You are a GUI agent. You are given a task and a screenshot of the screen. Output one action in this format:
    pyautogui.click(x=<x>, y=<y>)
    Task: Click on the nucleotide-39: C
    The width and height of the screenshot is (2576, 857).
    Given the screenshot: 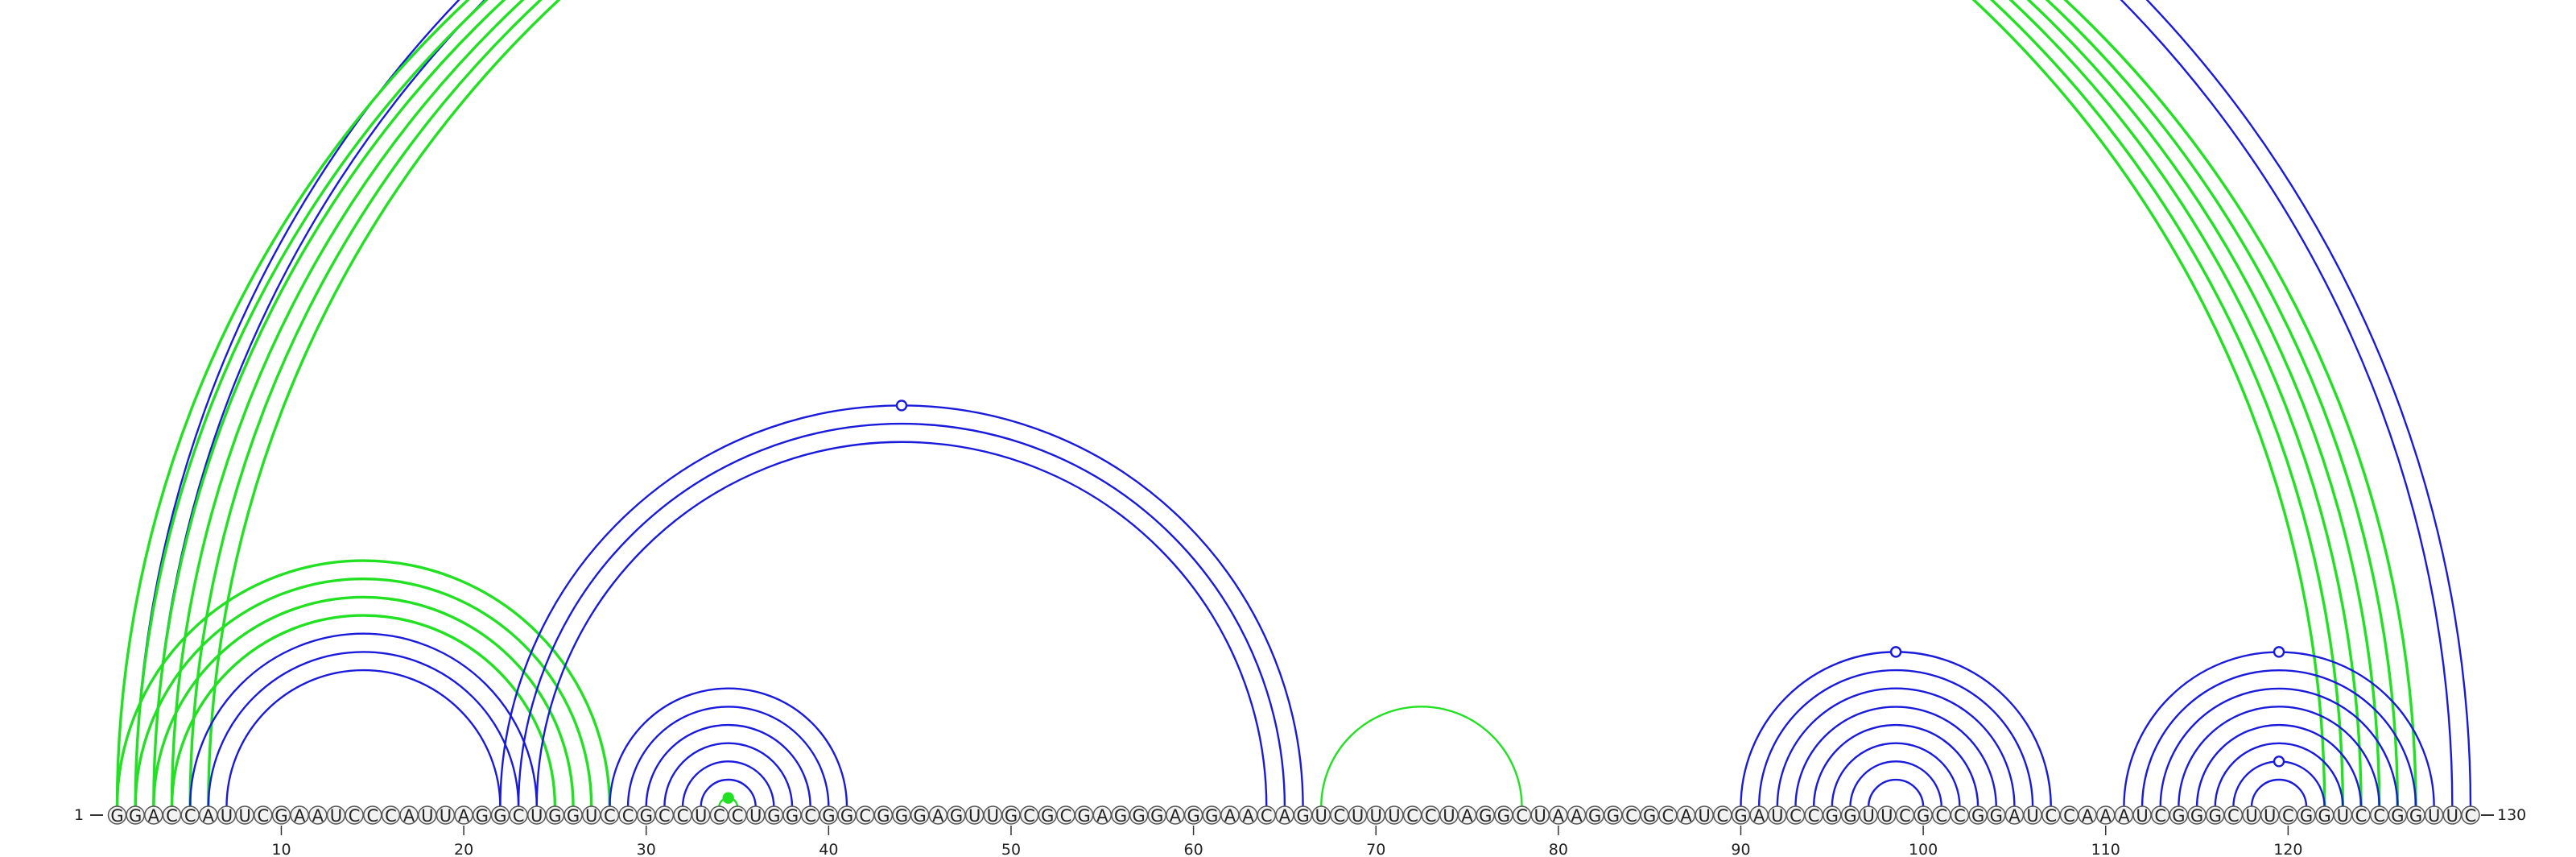 What is the action you would take?
    pyautogui.click(x=810, y=815)
    